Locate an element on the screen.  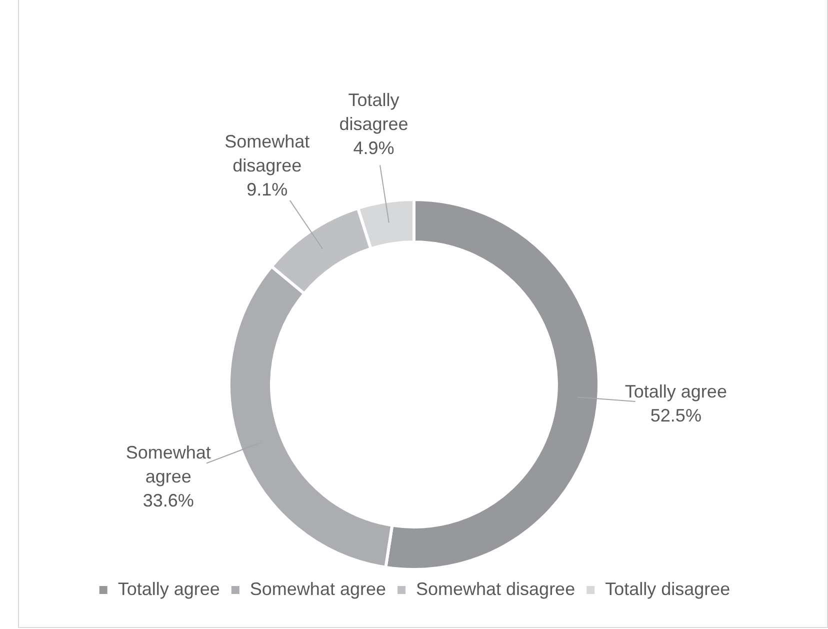
data-label: 33.6% is located at coordinates (168, 500).